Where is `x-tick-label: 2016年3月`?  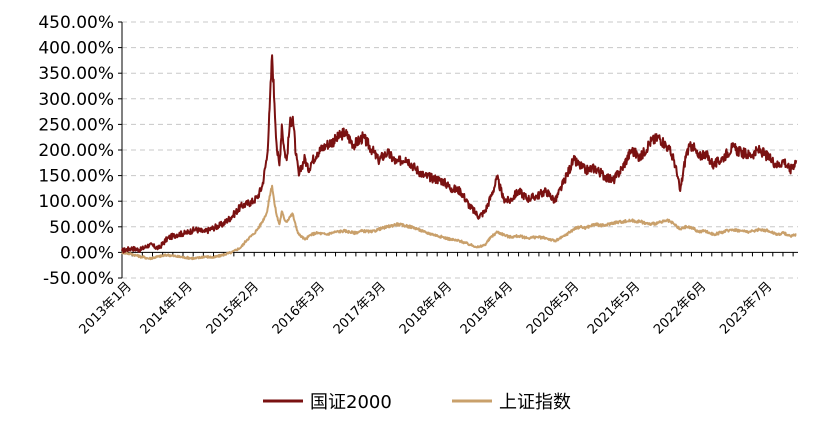
x-tick-label: 2016年3月 is located at coordinates (299, 308).